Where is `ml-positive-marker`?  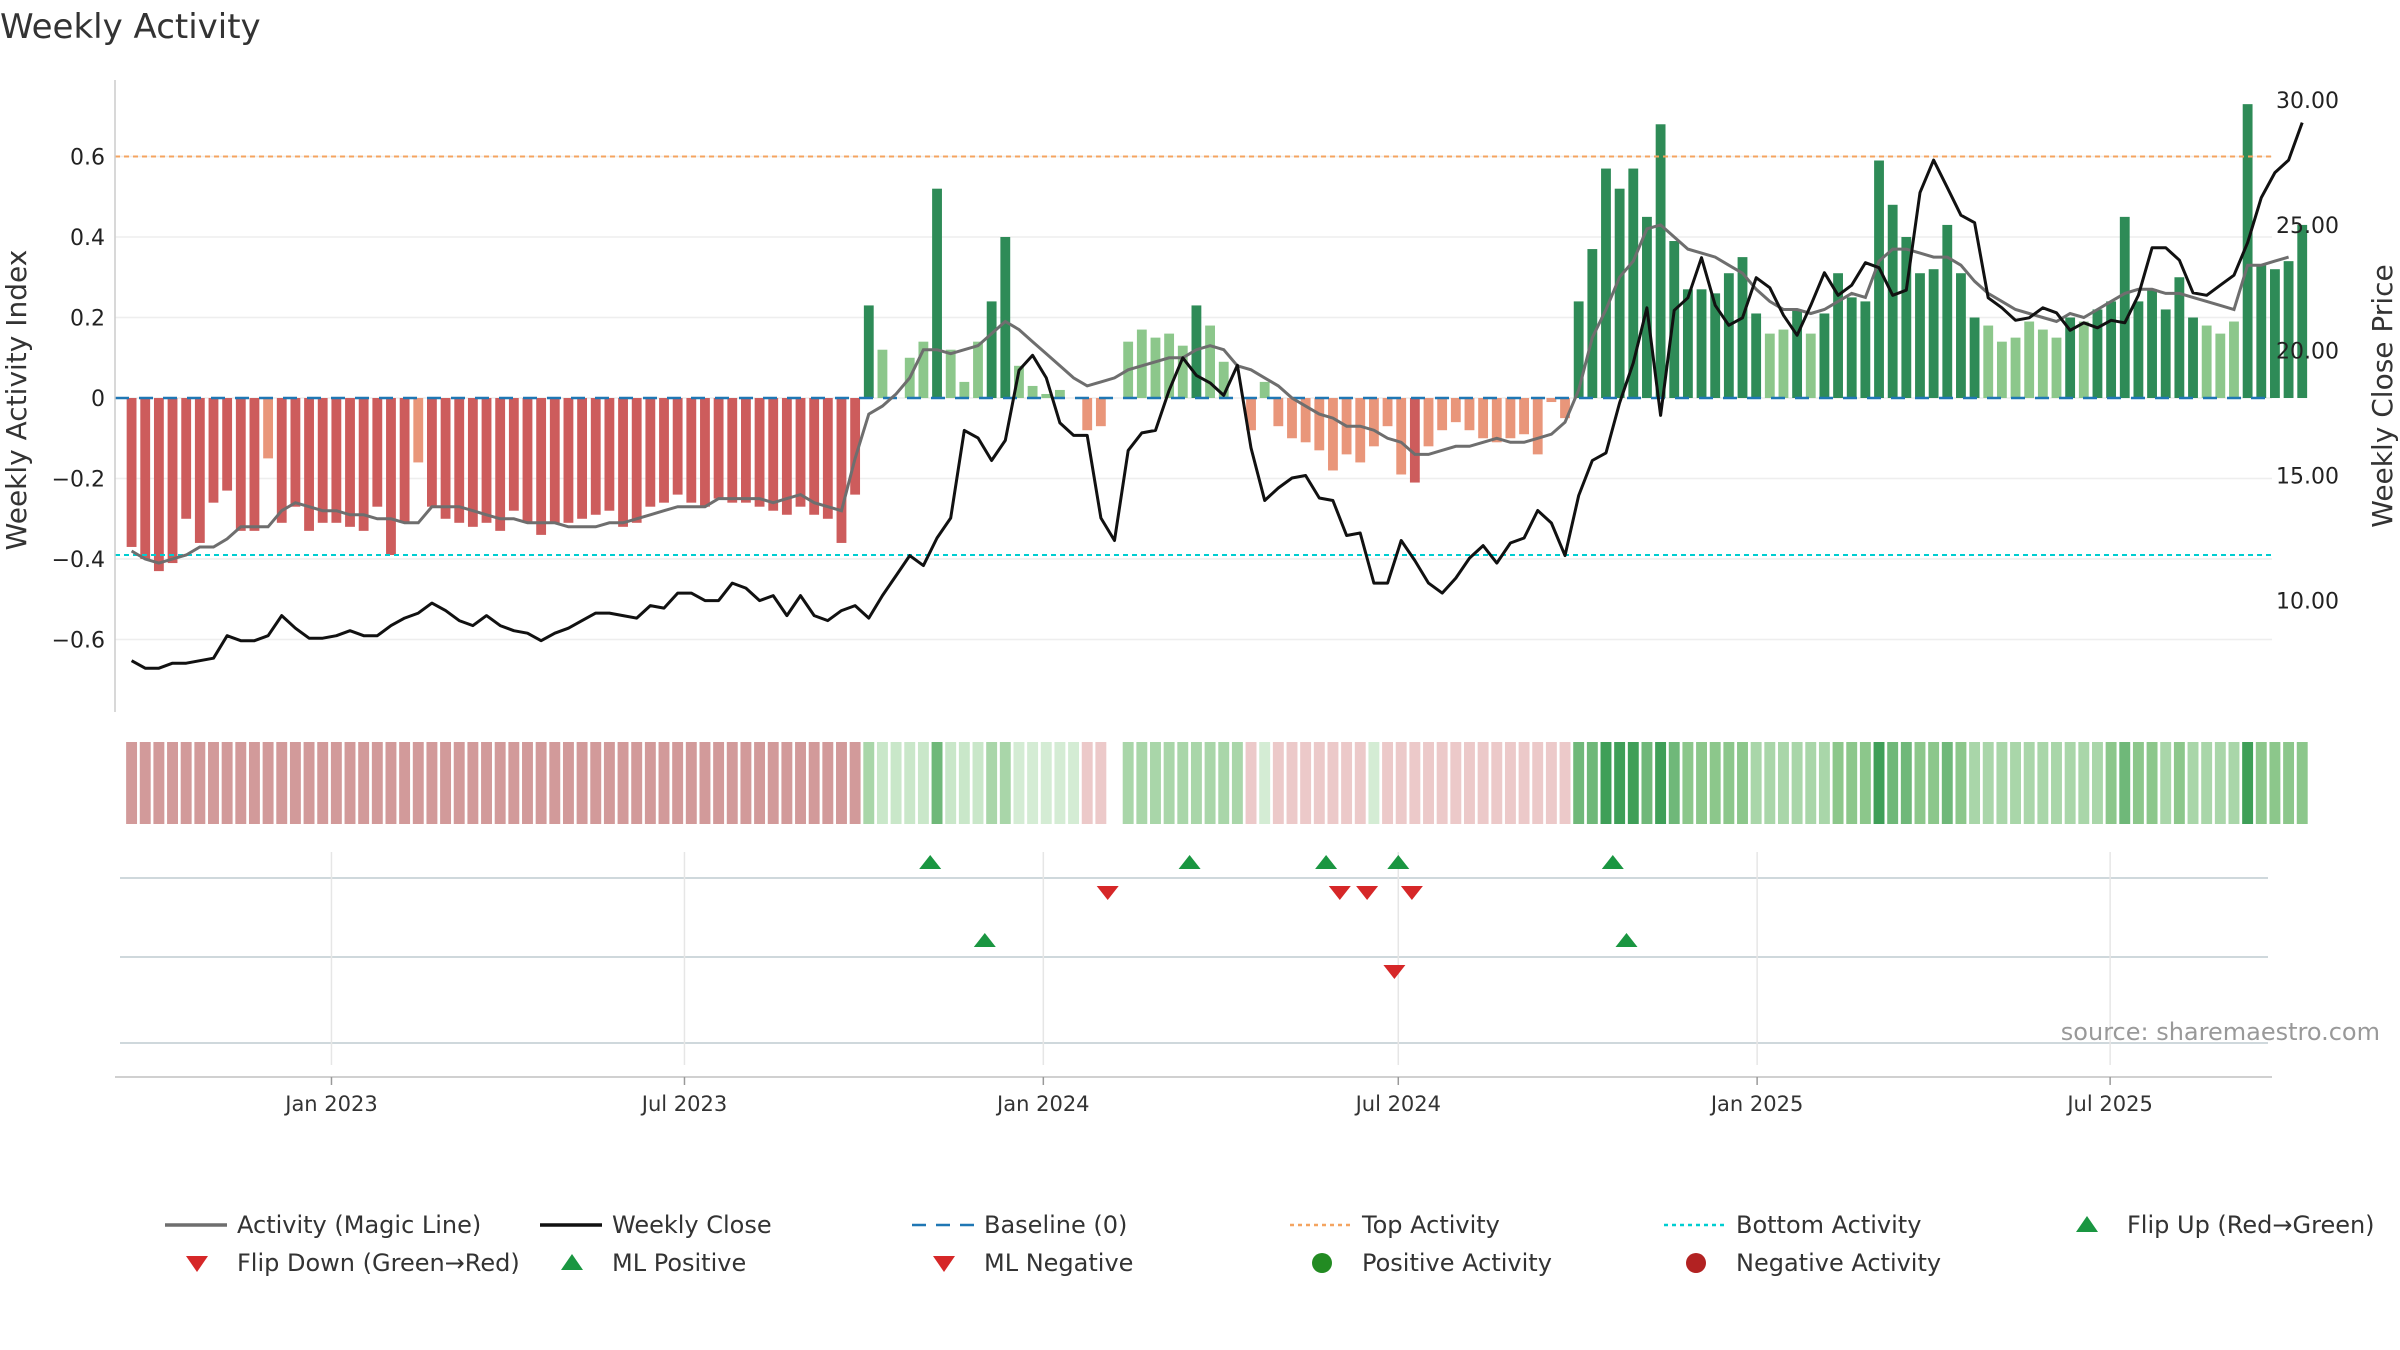
ml-positive-marker is located at coordinates (984, 940).